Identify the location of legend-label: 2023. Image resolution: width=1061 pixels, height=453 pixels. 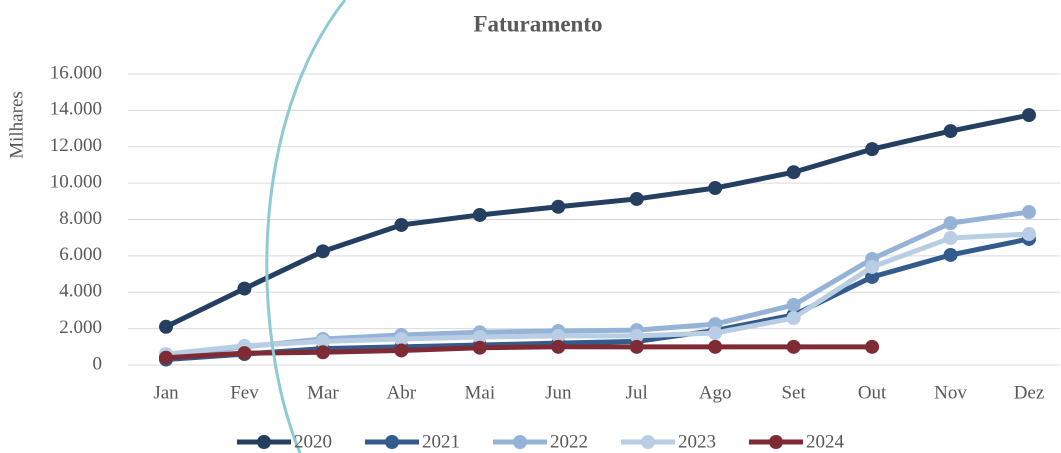
(697, 441).